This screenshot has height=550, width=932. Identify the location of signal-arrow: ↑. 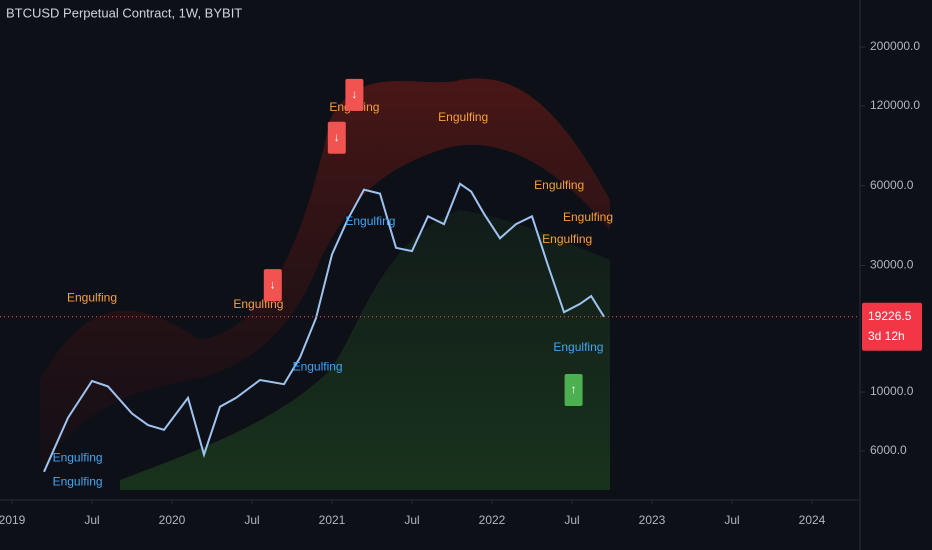
(574, 389).